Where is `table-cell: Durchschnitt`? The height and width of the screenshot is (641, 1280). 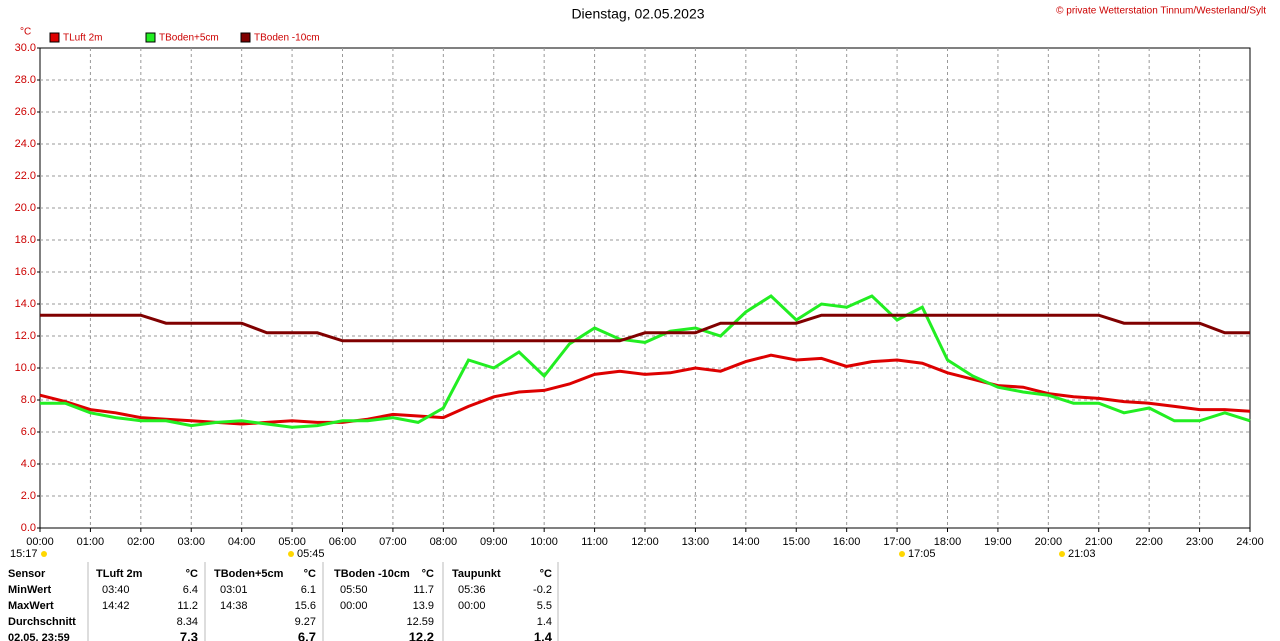 table-cell: Durchschnitt is located at coordinates (42, 622).